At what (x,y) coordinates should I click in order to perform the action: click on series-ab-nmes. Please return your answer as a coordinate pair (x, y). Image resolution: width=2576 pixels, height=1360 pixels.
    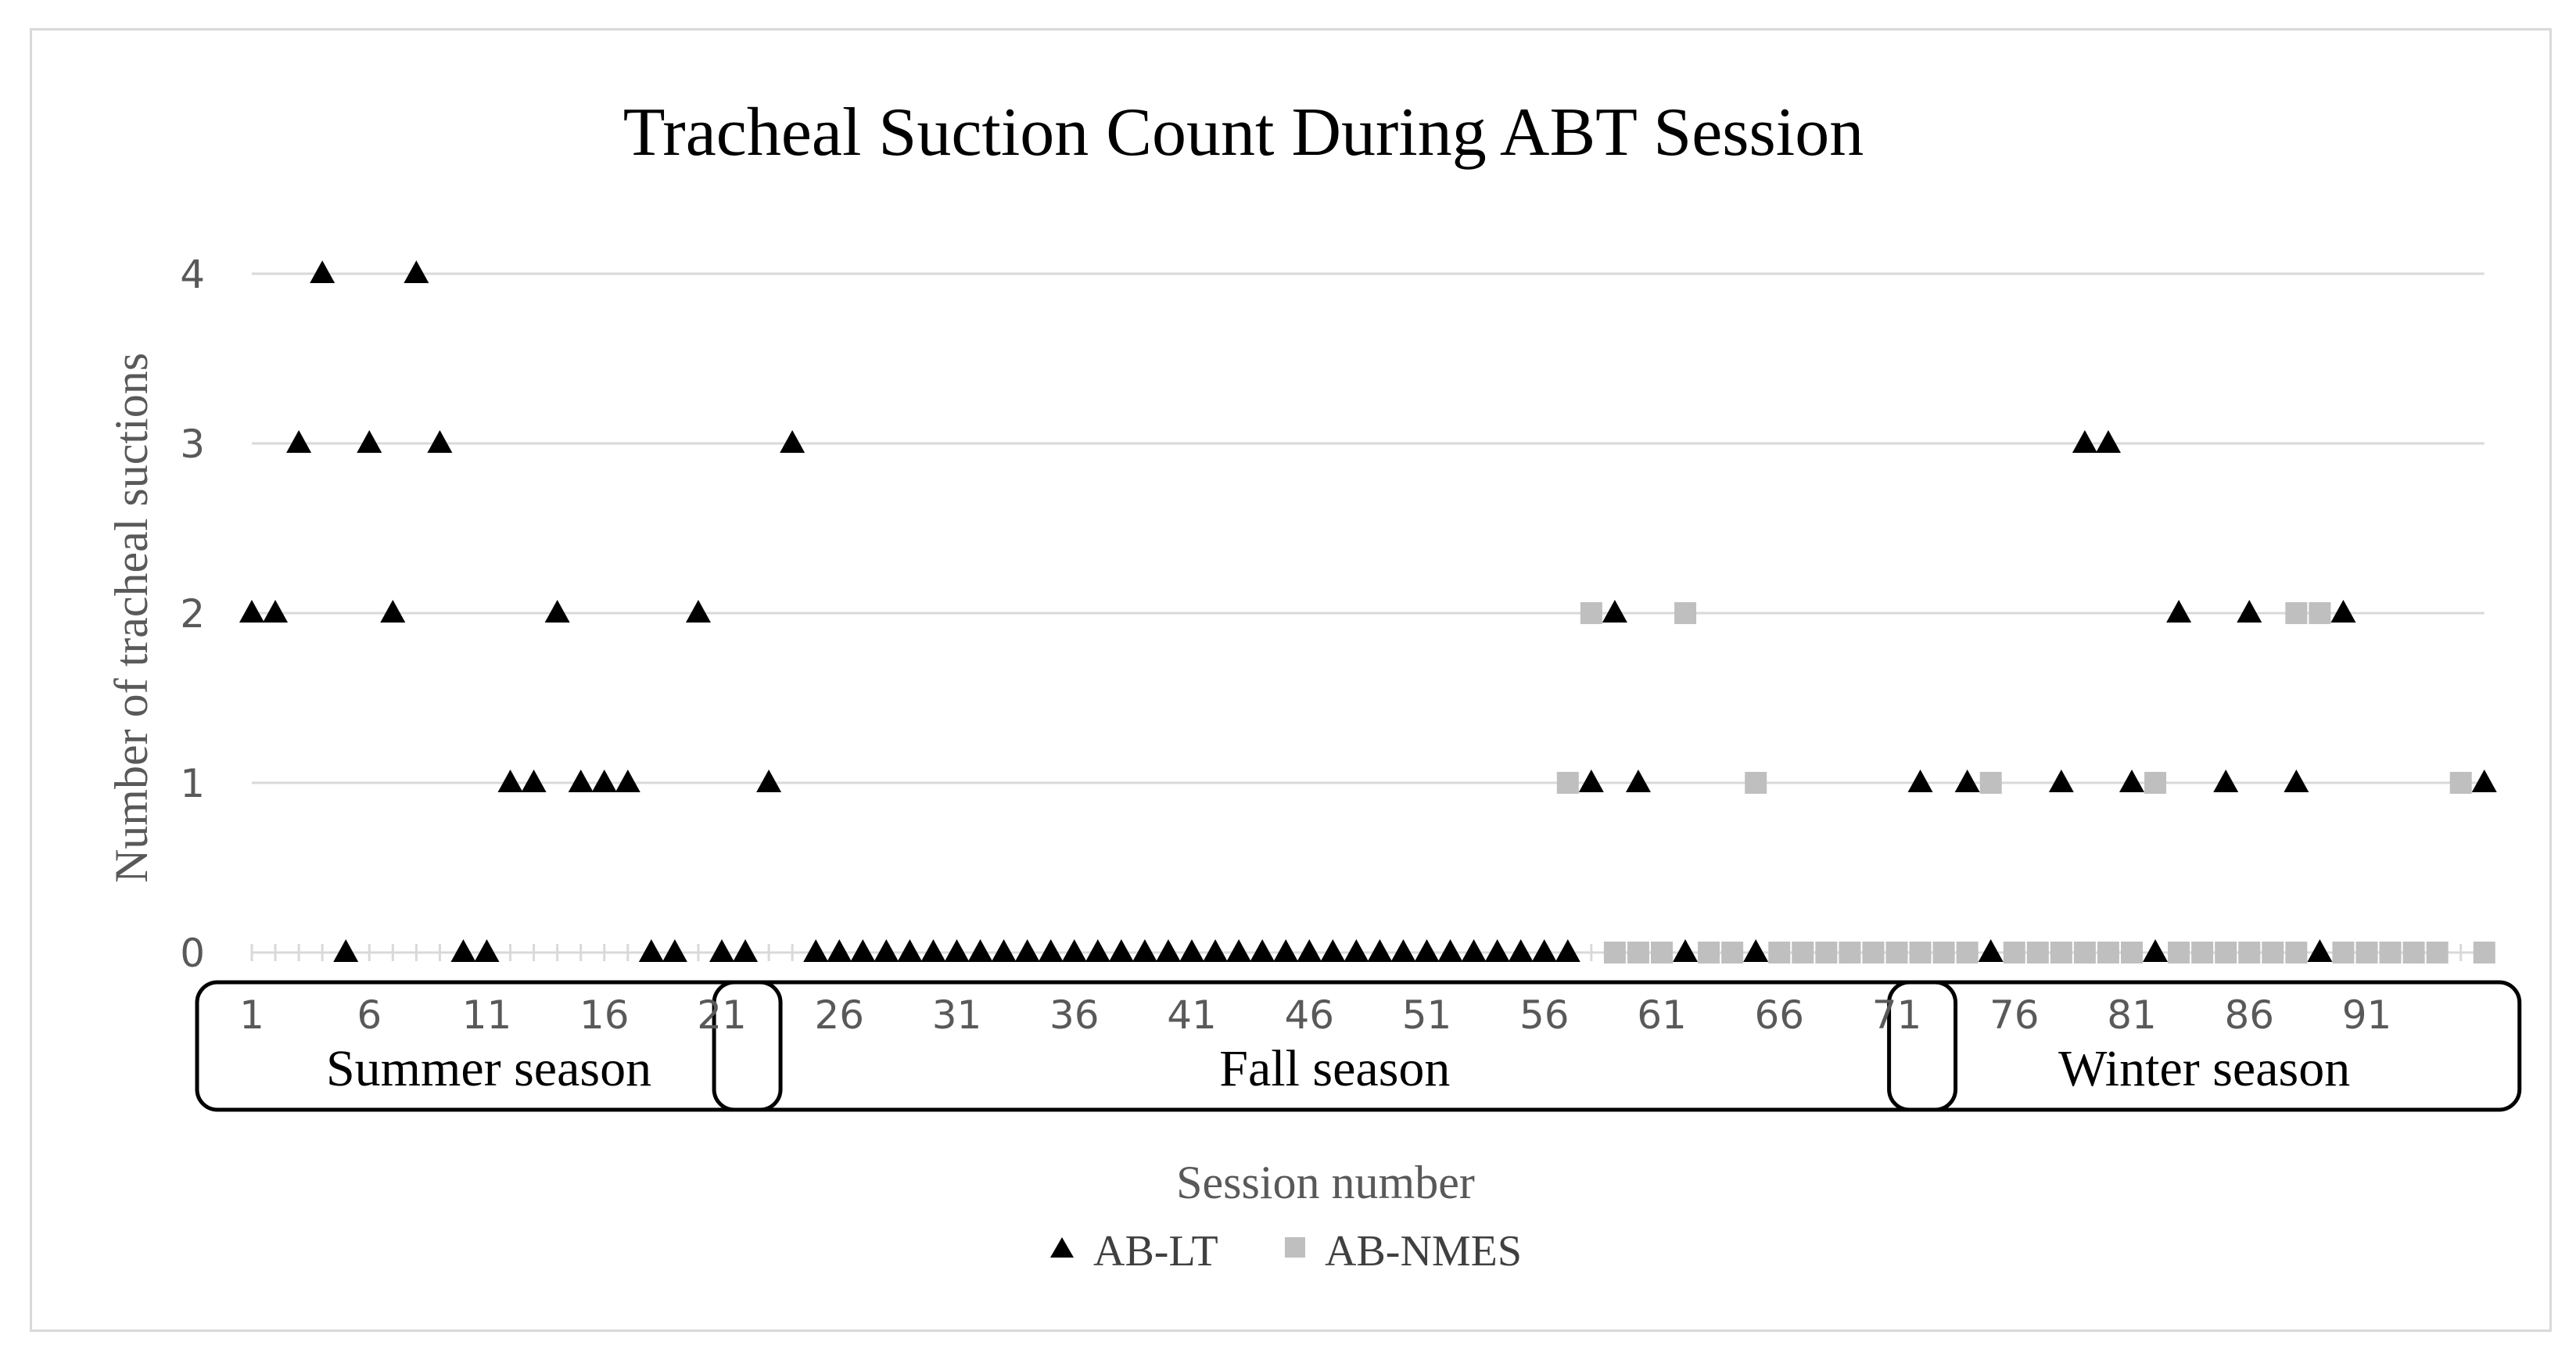
    Looking at the image, I should click on (2026, 782).